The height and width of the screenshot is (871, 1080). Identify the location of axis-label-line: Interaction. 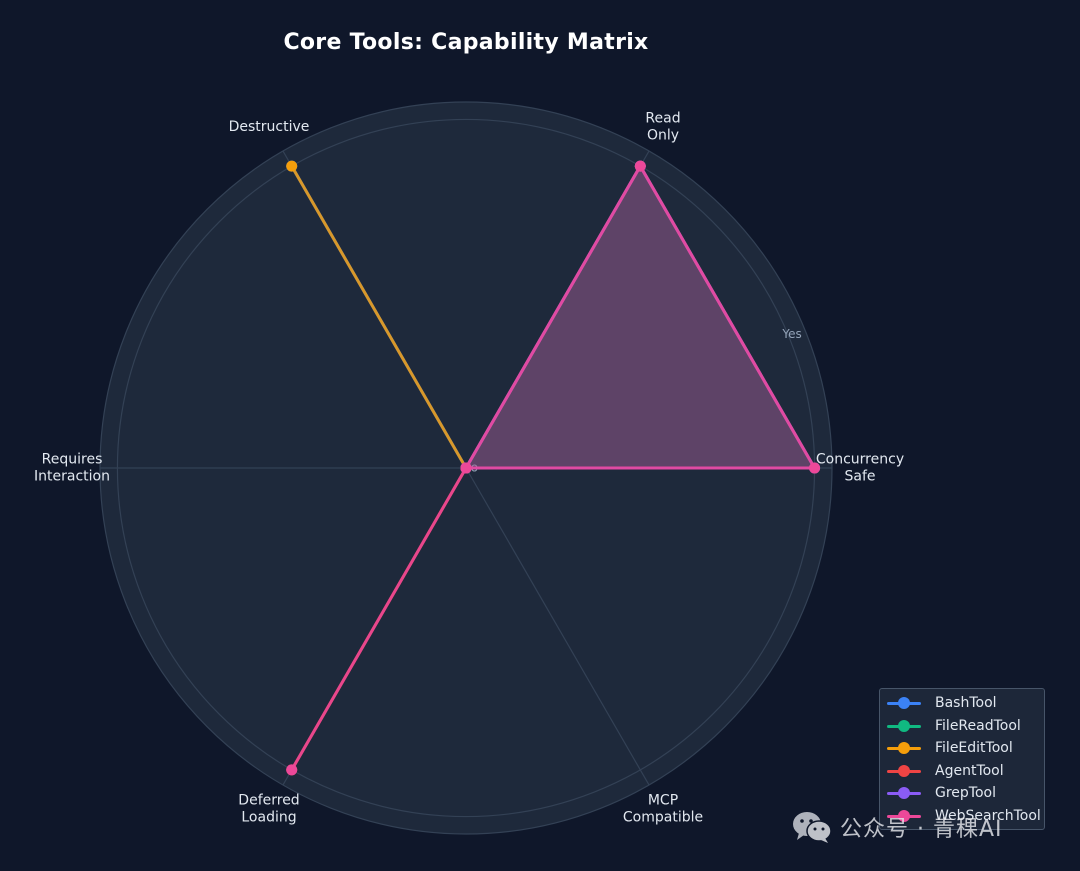
(72, 477).